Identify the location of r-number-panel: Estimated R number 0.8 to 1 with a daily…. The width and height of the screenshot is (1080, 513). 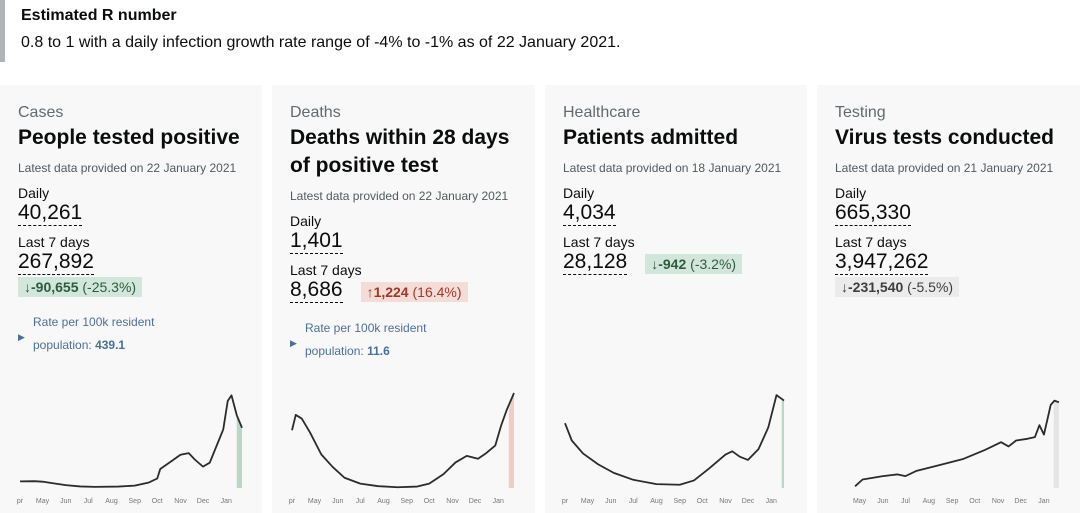
(540, 31).